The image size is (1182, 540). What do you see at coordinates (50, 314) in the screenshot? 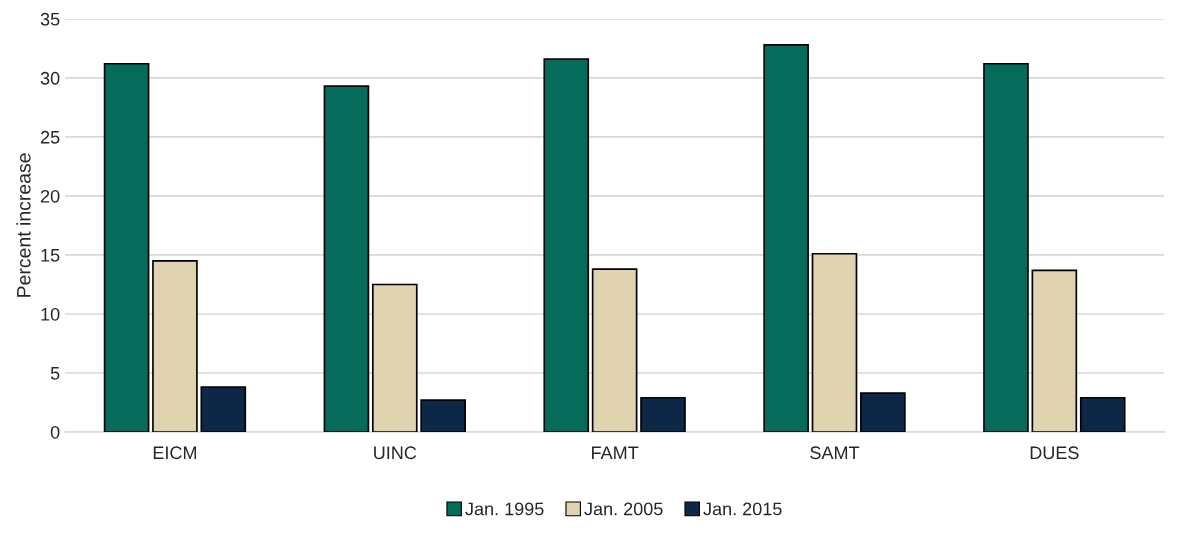
I see `y-tick-label: 10` at bounding box center [50, 314].